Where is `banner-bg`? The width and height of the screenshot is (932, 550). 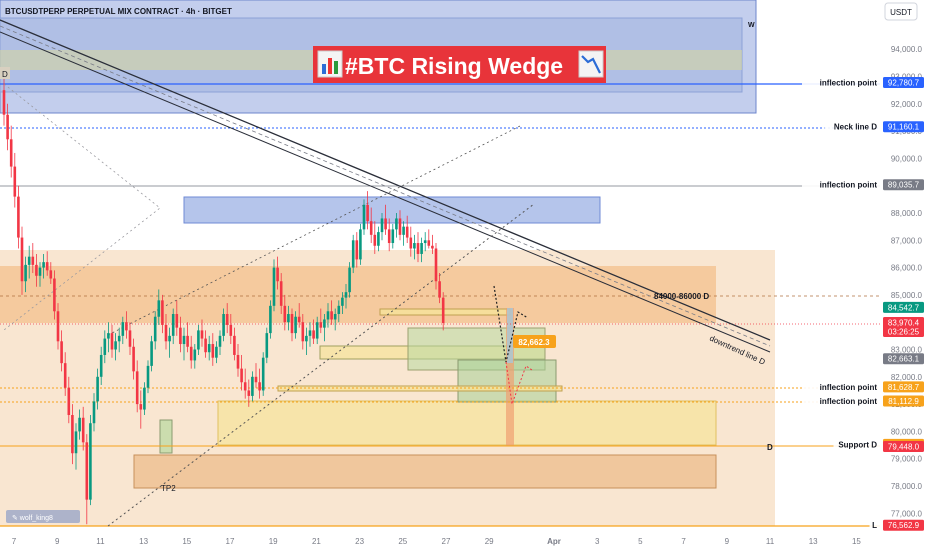 banner-bg is located at coordinates (459, 64).